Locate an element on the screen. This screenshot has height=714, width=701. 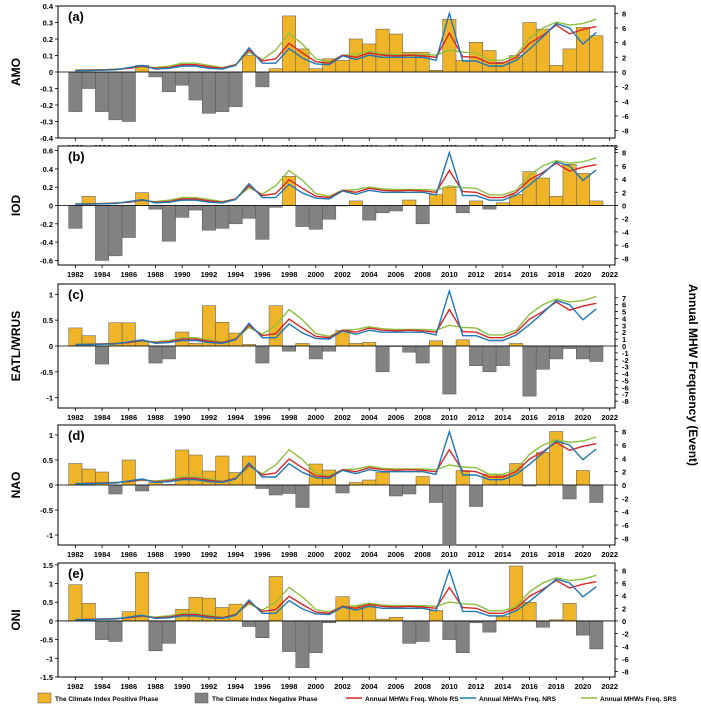
bar-1986 is located at coordinates (128, 221).